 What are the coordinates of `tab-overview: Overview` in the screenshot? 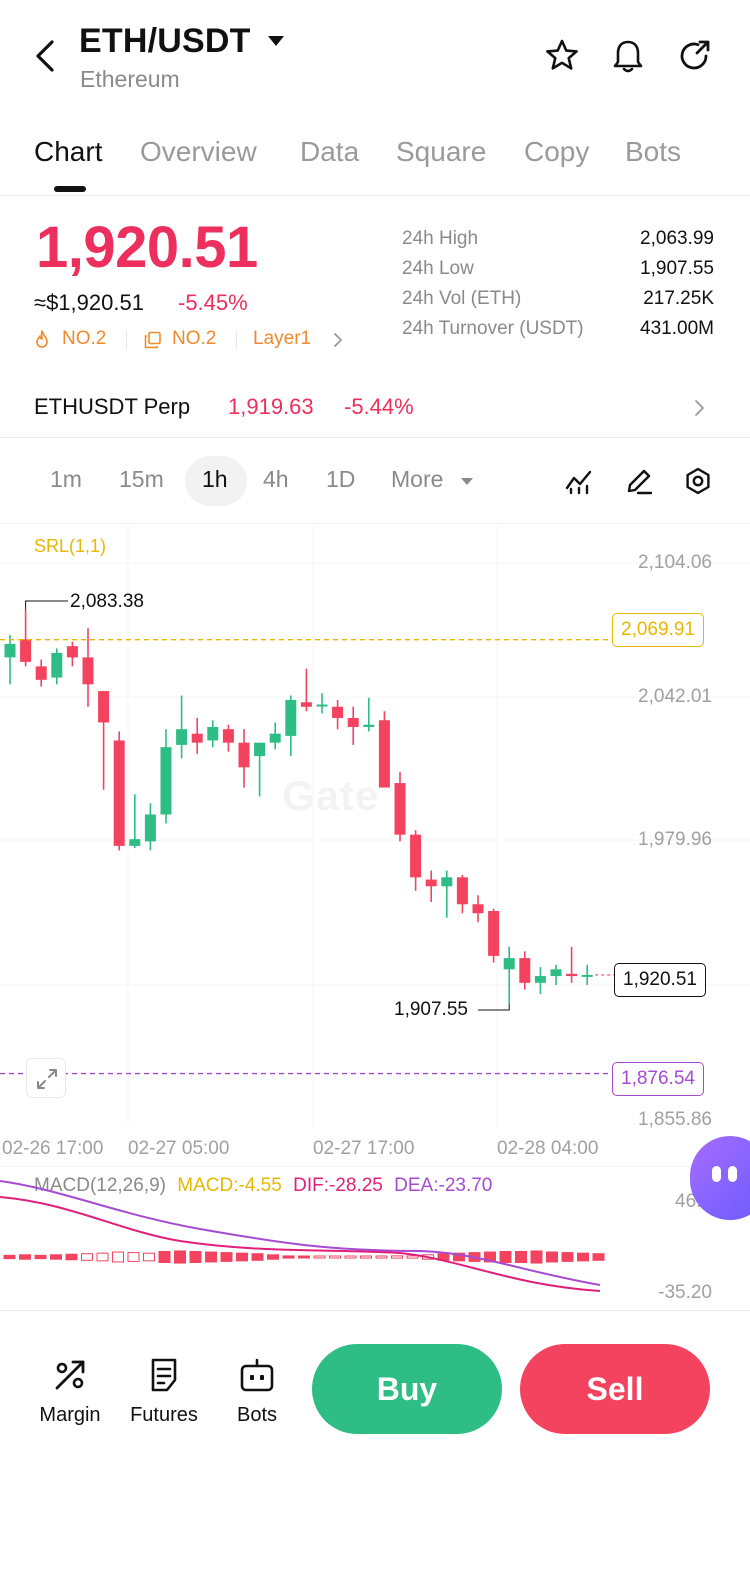 It's located at (198, 151).